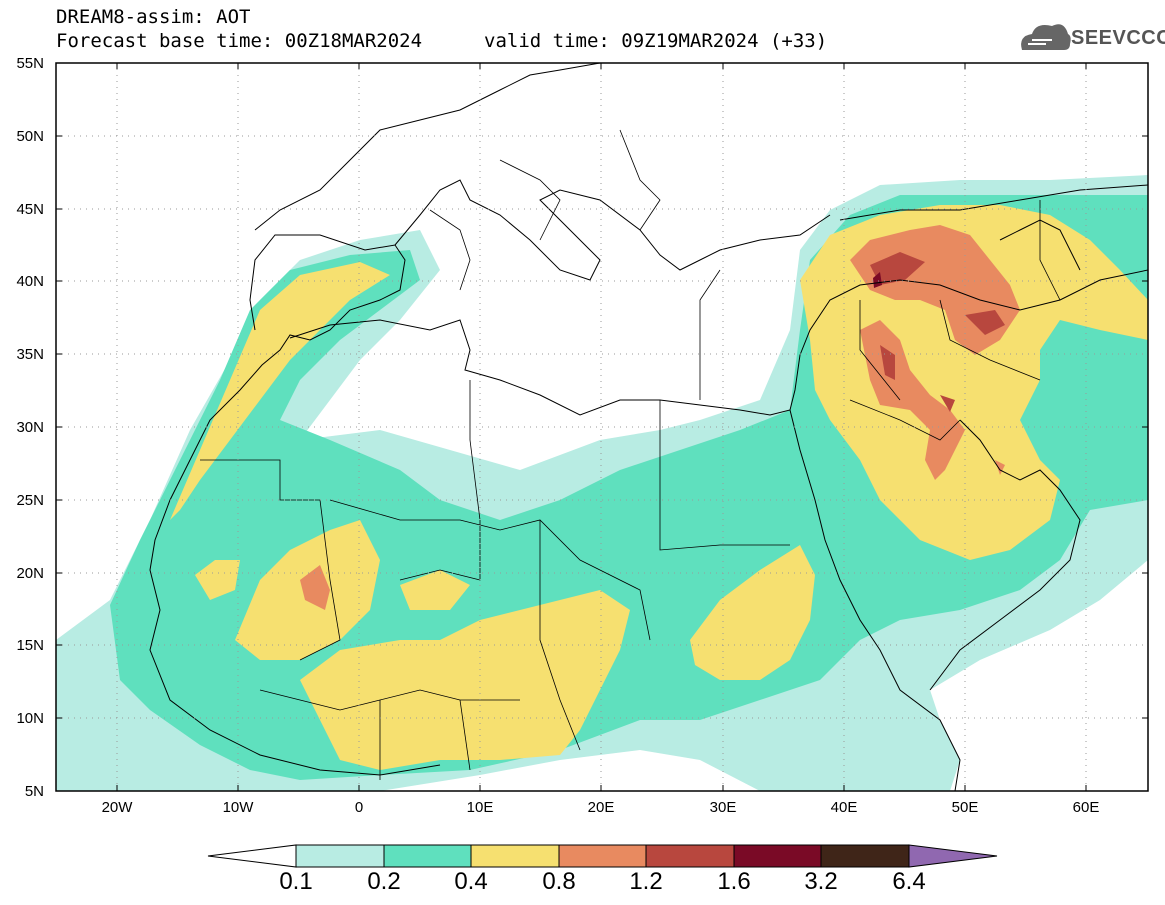 Image resolution: width=1165 pixels, height=905 pixels. Describe the element at coordinates (30, 281) in the screenshot. I see `lat-label: 40N` at that location.